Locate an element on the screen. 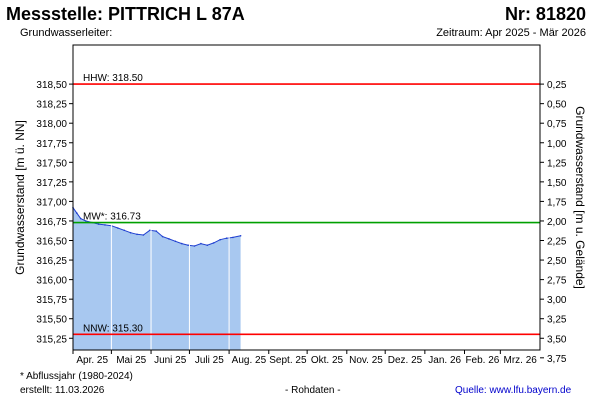  y-tick-label-left: 318,00 is located at coordinates (51, 124).